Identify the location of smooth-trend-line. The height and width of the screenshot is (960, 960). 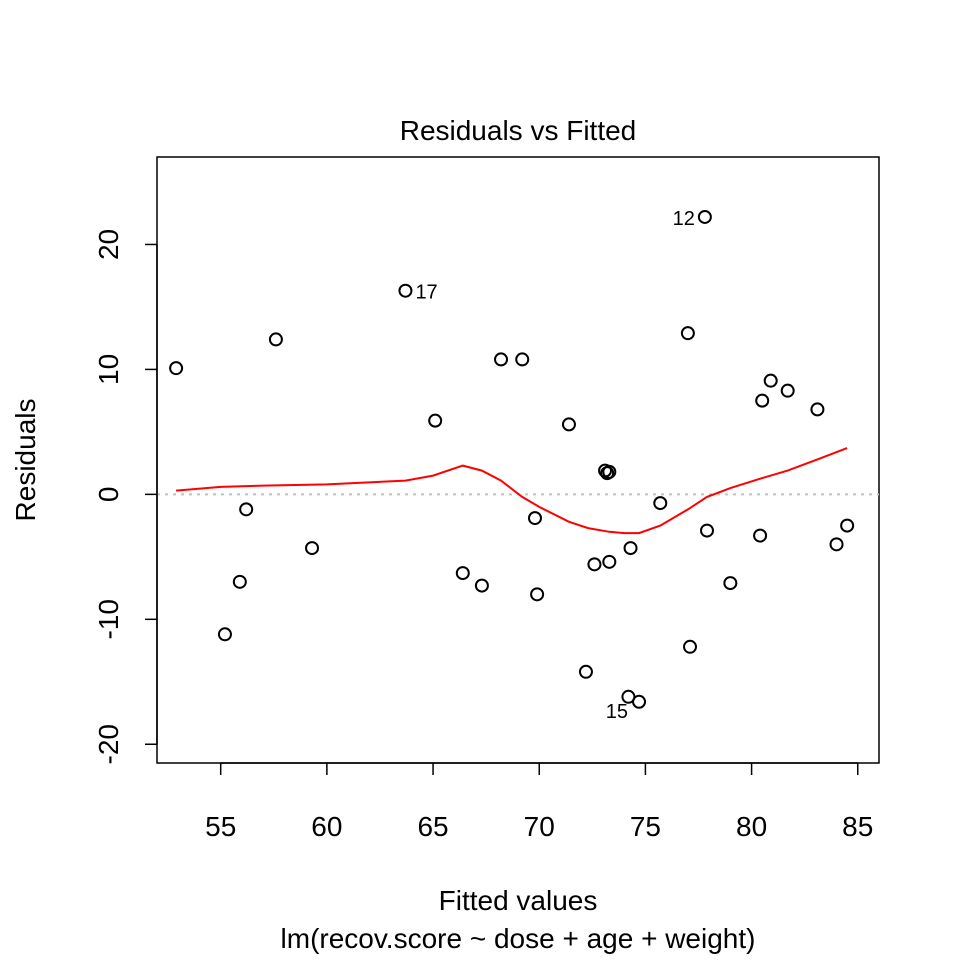
(512, 491).